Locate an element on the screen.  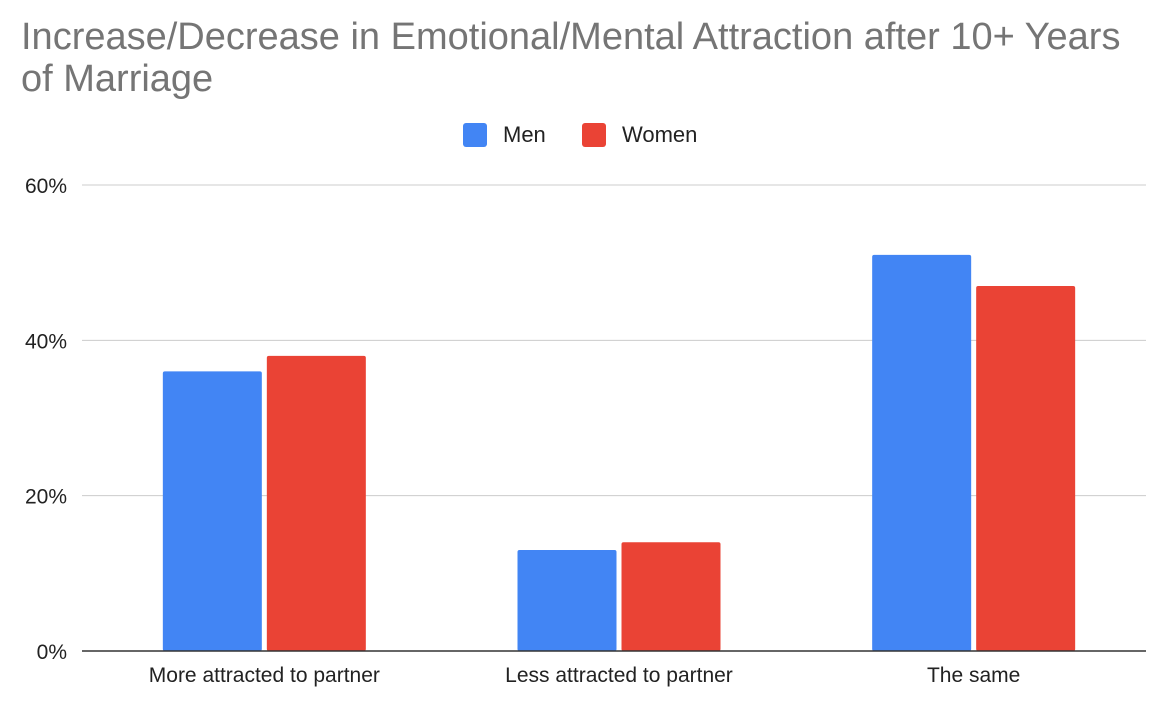
legend-item-men: Men is located at coordinates (504, 135).